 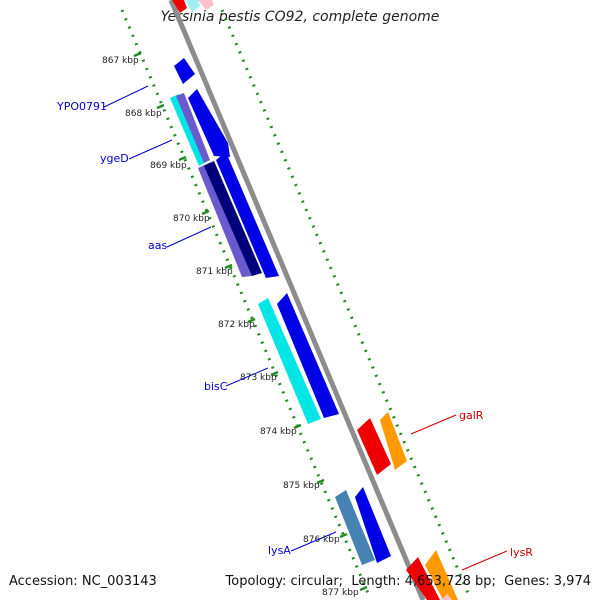 What do you see at coordinates (314, 581) in the screenshot?
I see `topology-value: circular` at bounding box center [314, 581].